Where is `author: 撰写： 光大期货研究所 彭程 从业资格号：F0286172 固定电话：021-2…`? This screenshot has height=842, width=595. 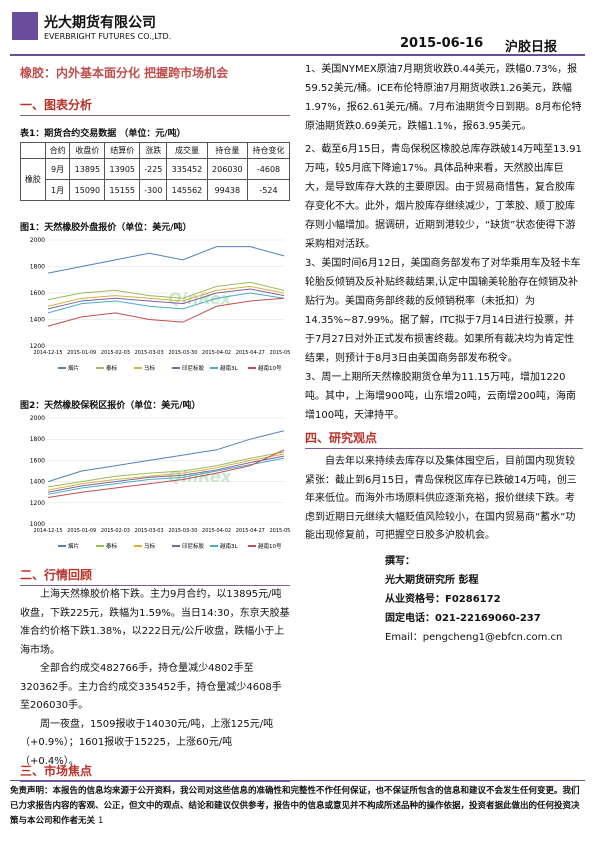 author: 撰写： 光大期货研究所 彭程 从业资格号：F0286172 固定电话：021-2… is located at coordinates (484, 599).